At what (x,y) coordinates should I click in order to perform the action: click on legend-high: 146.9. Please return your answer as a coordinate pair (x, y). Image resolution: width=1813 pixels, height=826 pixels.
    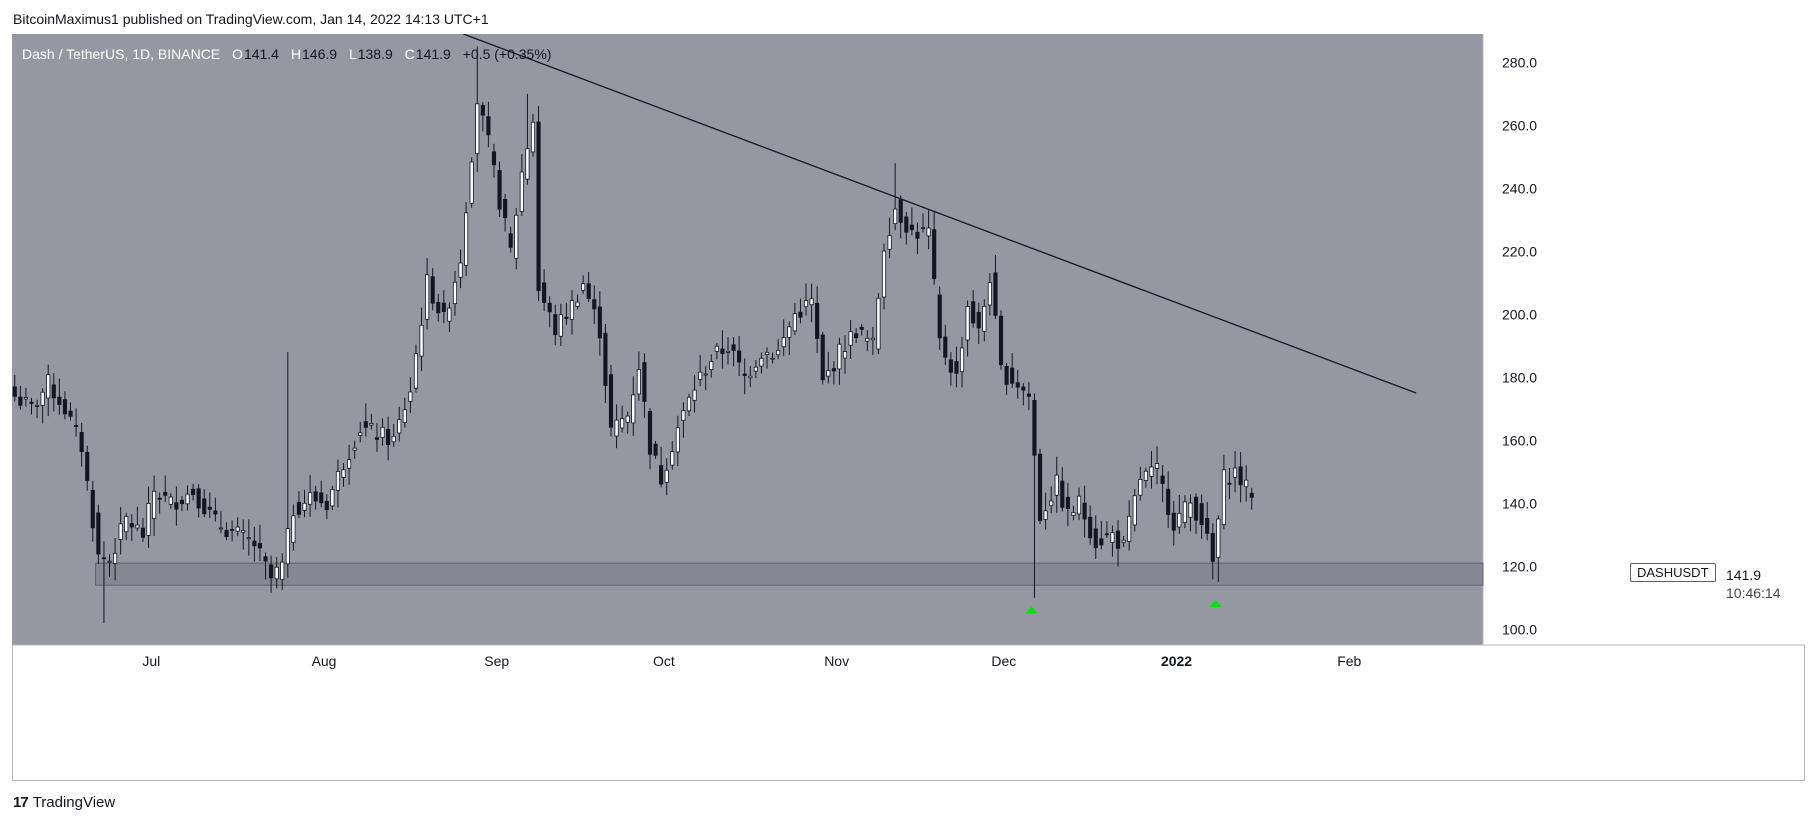
    Looking at the image, I should click on (320, 54).